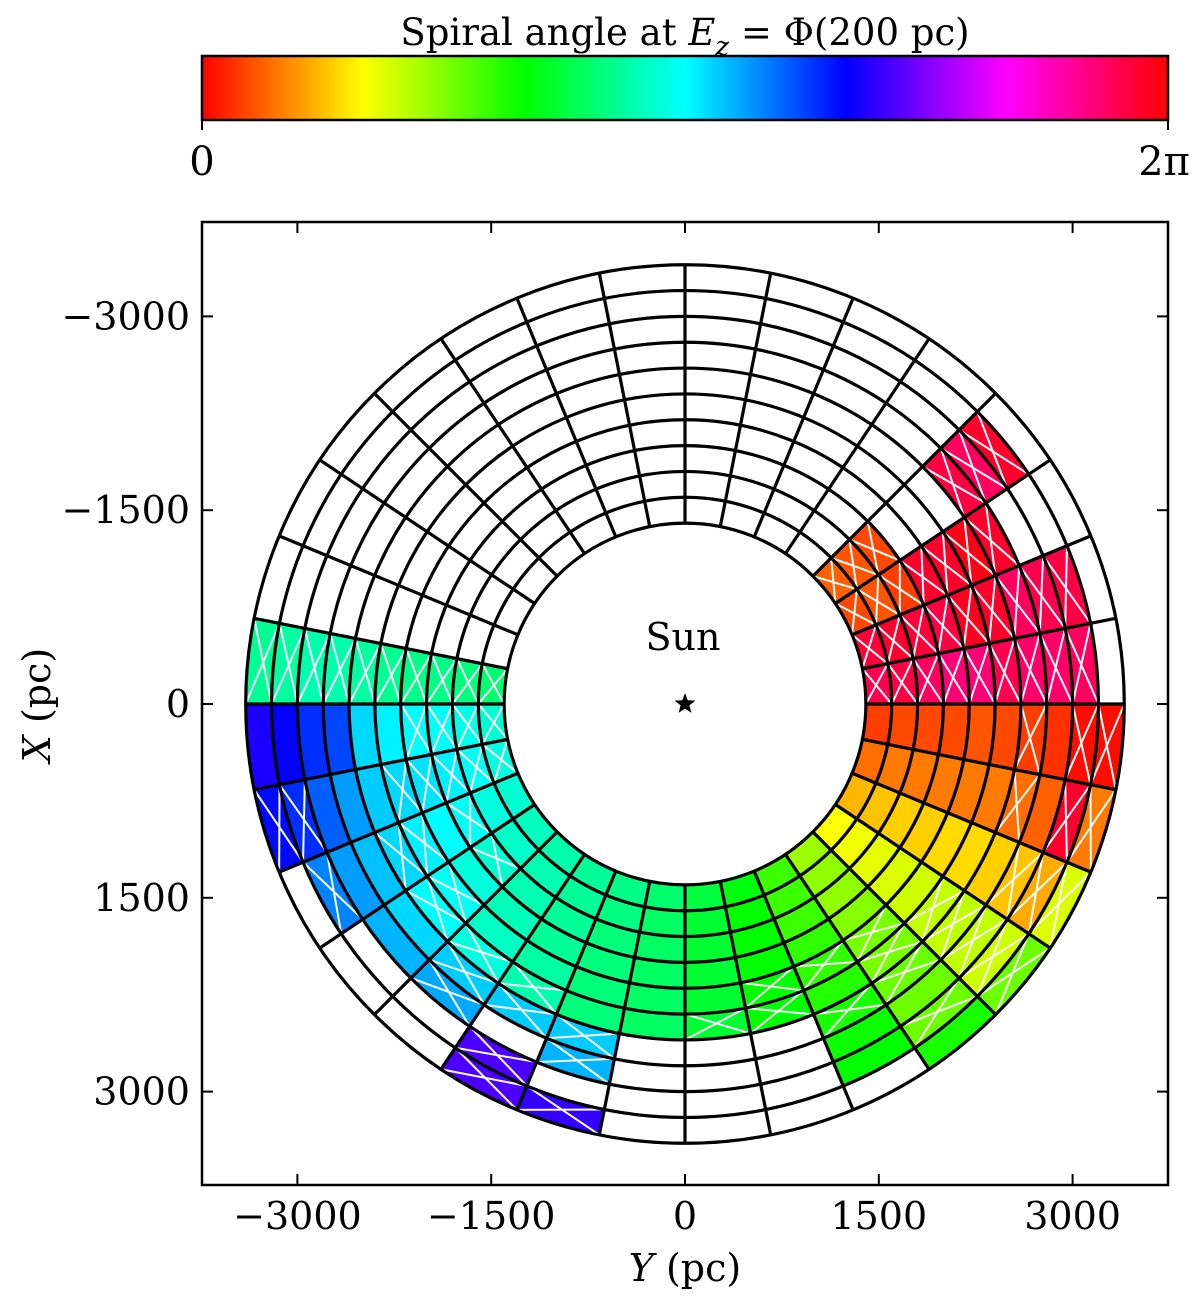 This screenshot has height=1304, width=1200. What do you see at coordinates (491, 1216) in the screenshot?
I see `x-tick-label: −1500` at bounding box center [491, 1216].